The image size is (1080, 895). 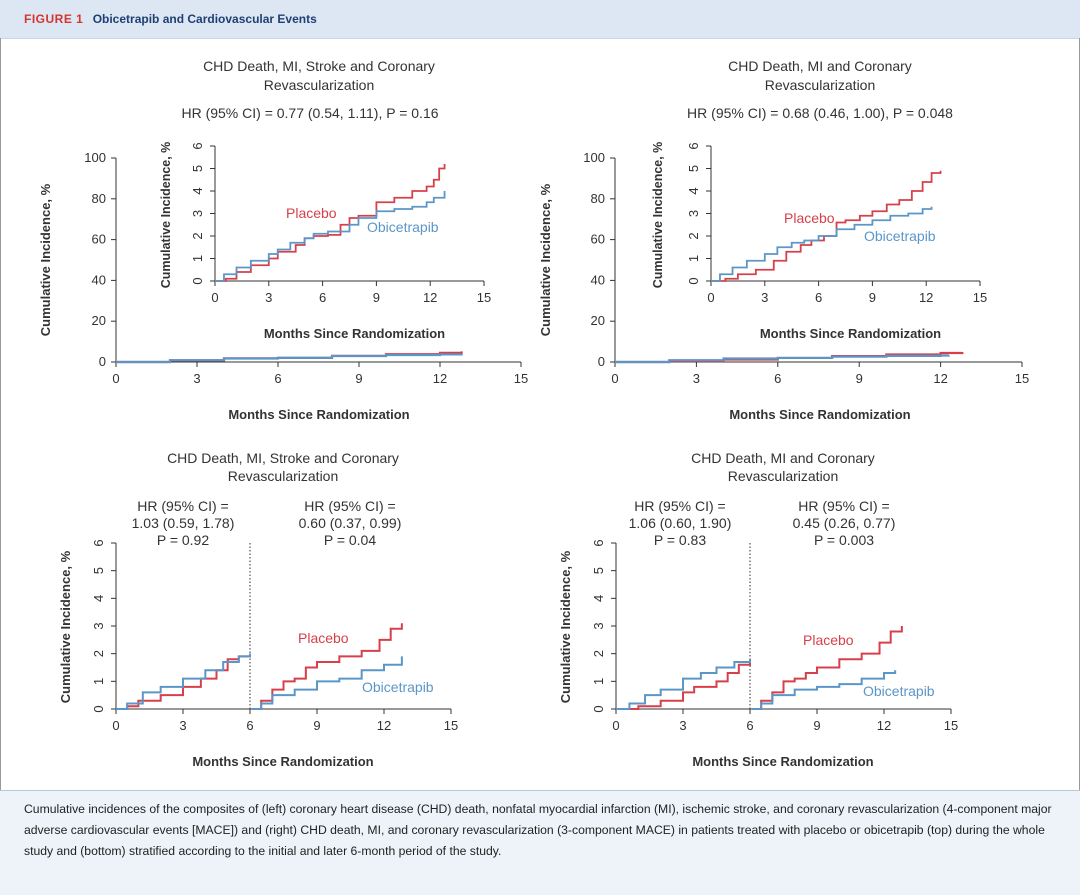 What do you see at coordinates (844, 523) in the screenshot?
I see `hazard-ratio-period-2-line-2: 0.45 (0.26, 0.77)` at bounding box center [844, 523].